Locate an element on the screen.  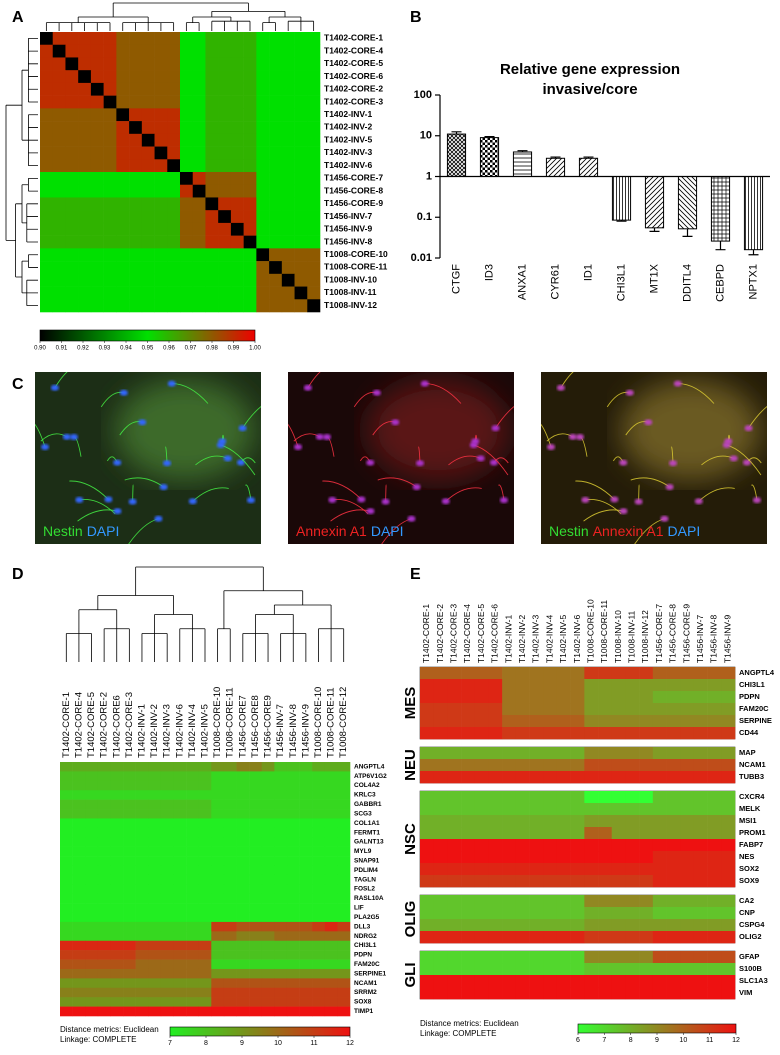
row-label: PDPN is located at coordinates (363, 955).